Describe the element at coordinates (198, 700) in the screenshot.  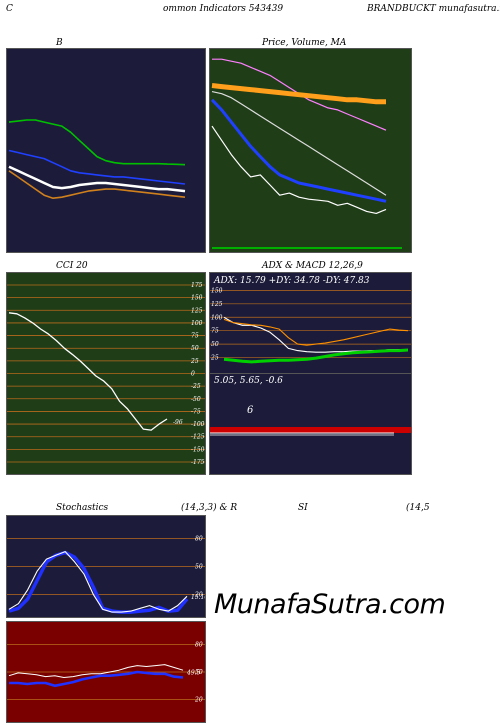
I see `rsi-tick-2: 20` at that location.